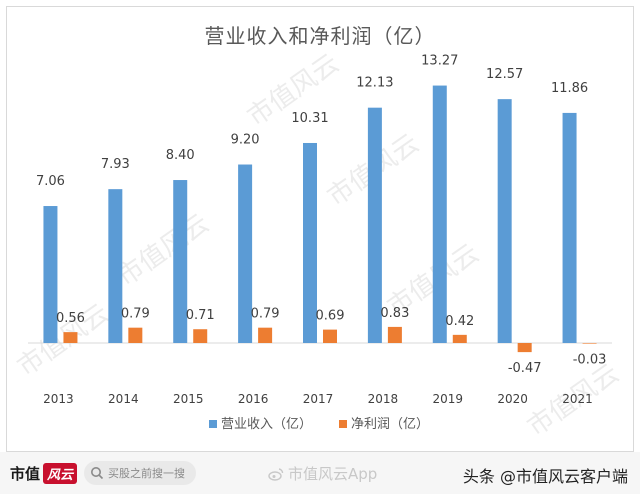 This screenshot has height=494, width=640. Describe the element at coordinates (97, 473) in the screenshot. I see `search-icon` at that location.